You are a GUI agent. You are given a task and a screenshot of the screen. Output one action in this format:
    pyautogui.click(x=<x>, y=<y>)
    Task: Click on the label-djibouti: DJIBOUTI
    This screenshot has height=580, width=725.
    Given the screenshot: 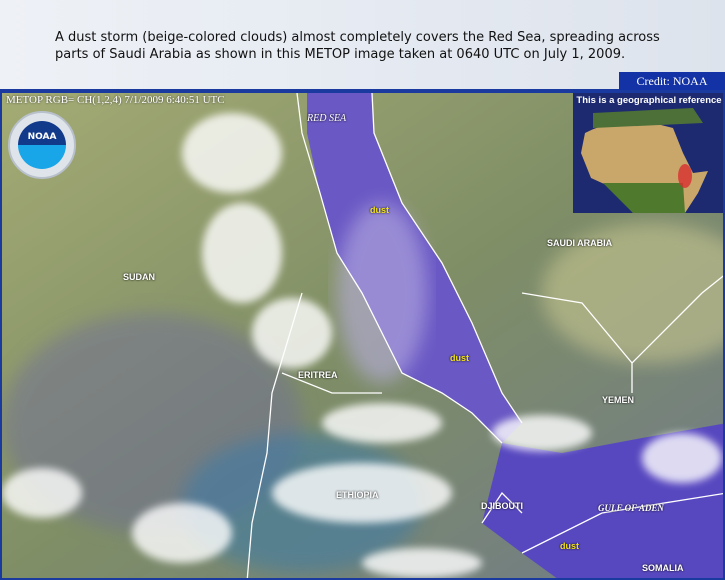 What is the action you would take?
    pyautogui.click(x=502, y=506)
    